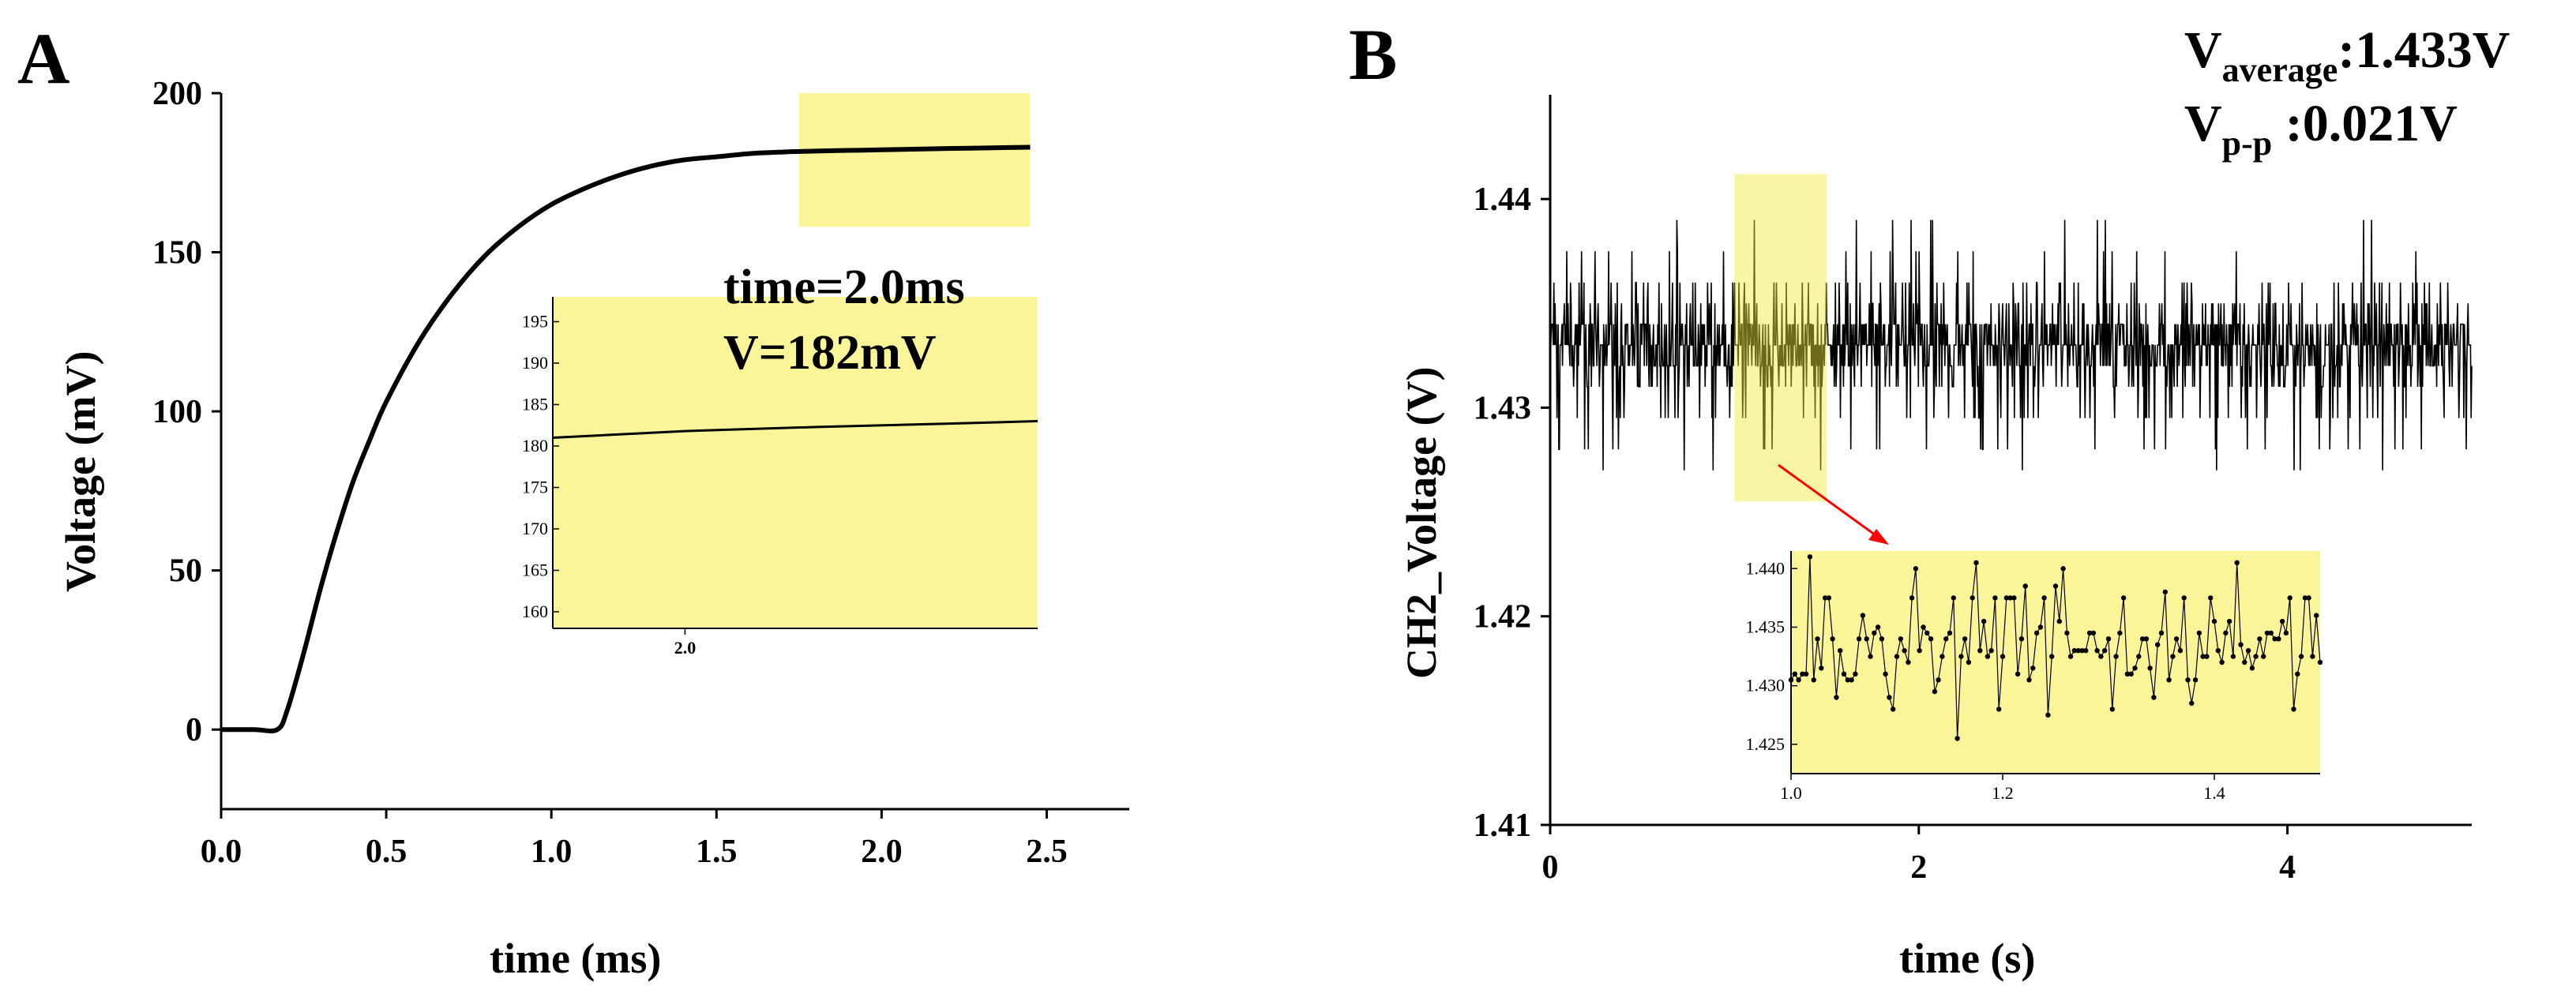 The width and height of the screenshot is (2576, 997). What do you see at coordinates (914, 160) in the screenshot?
I see `panel-a-highlight-region` at bounding box center [914, 160].